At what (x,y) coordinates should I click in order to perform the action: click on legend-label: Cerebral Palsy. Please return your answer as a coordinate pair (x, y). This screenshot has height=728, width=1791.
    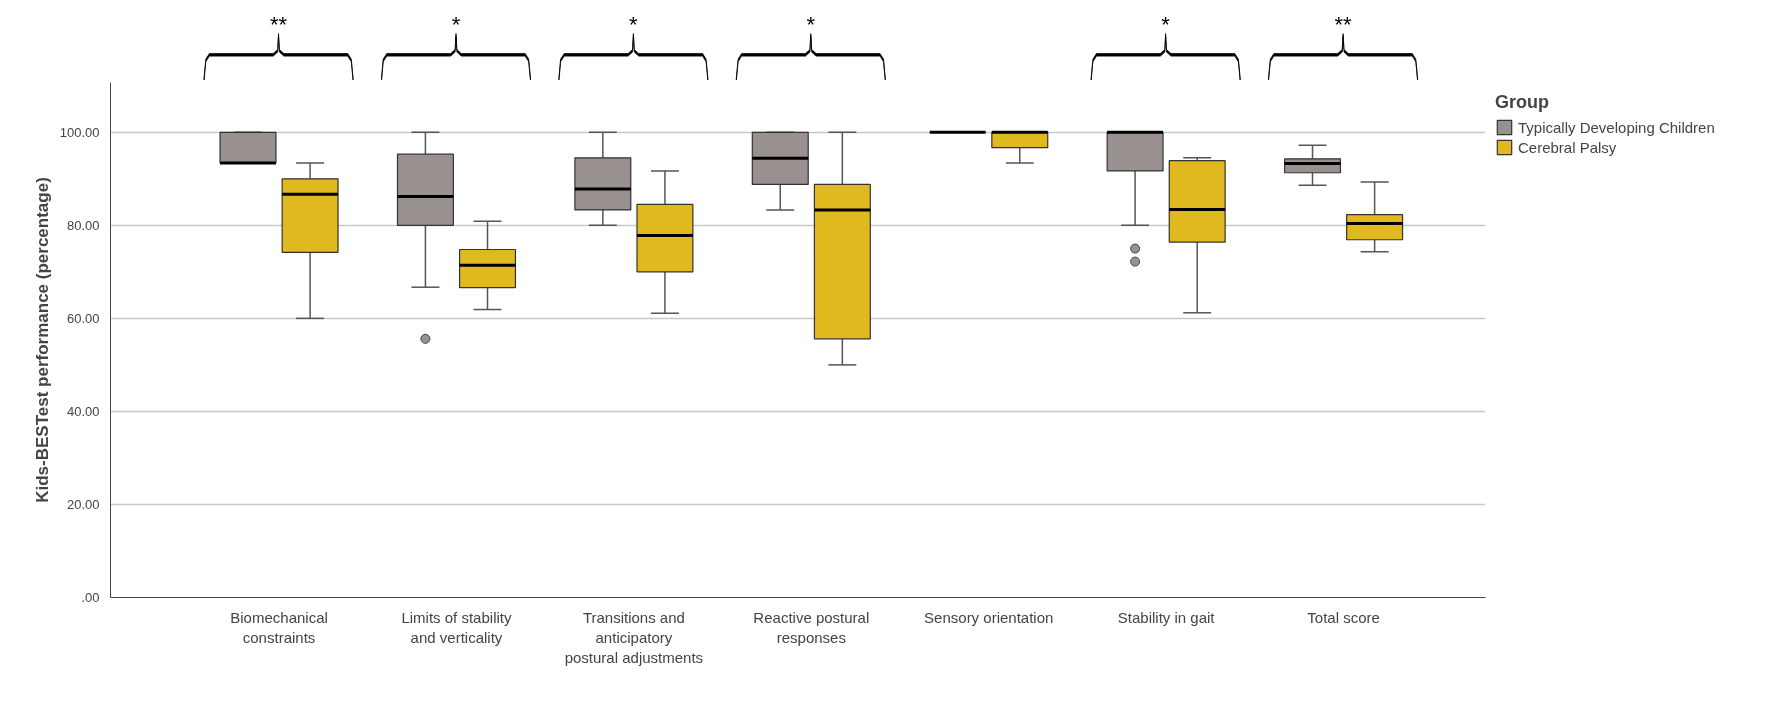
    Looking at the image, I should click on (1567, 147).